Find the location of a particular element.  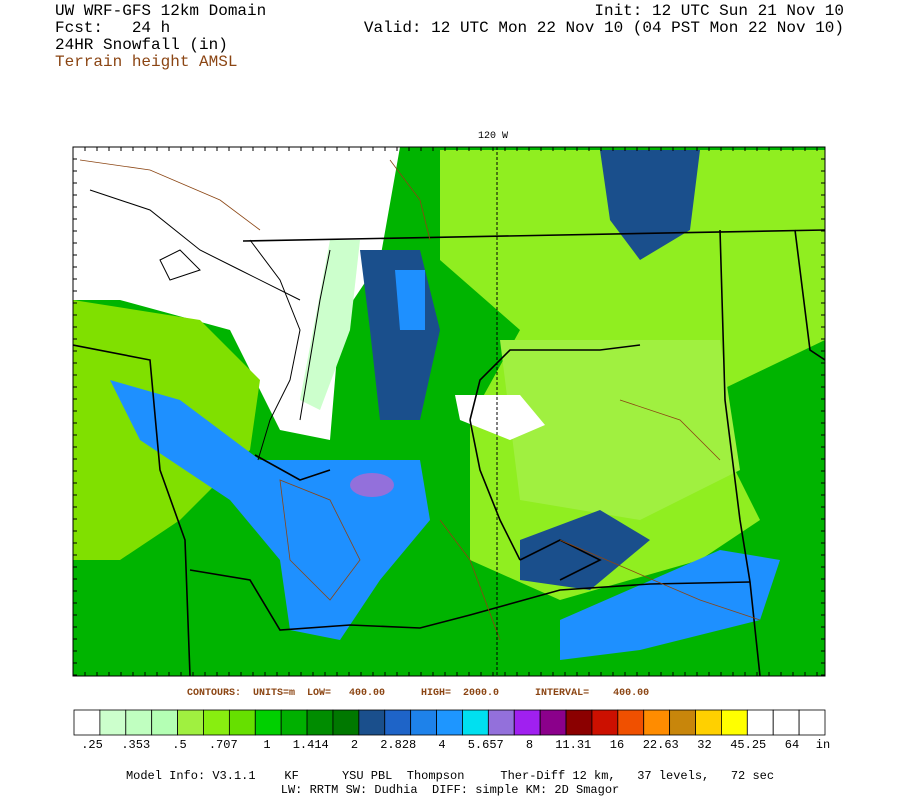

no-snow-area is located at coordinates (500, 417).